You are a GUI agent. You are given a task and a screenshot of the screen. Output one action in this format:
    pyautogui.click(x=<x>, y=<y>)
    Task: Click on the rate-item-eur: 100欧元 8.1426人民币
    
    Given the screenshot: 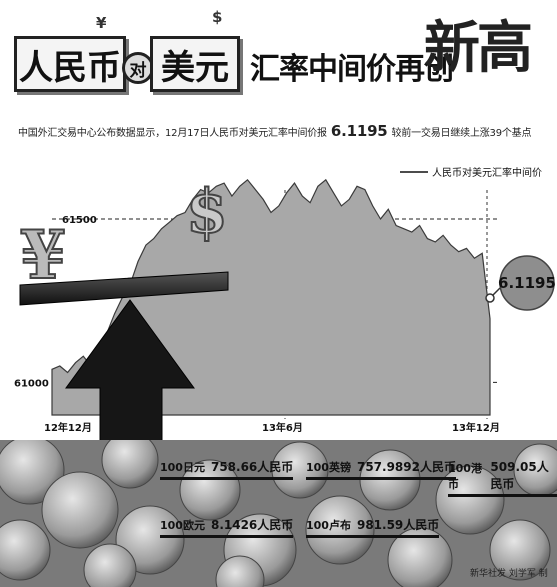 What is the action you would take?
    pyautogui.click(x=227, y=527)
    